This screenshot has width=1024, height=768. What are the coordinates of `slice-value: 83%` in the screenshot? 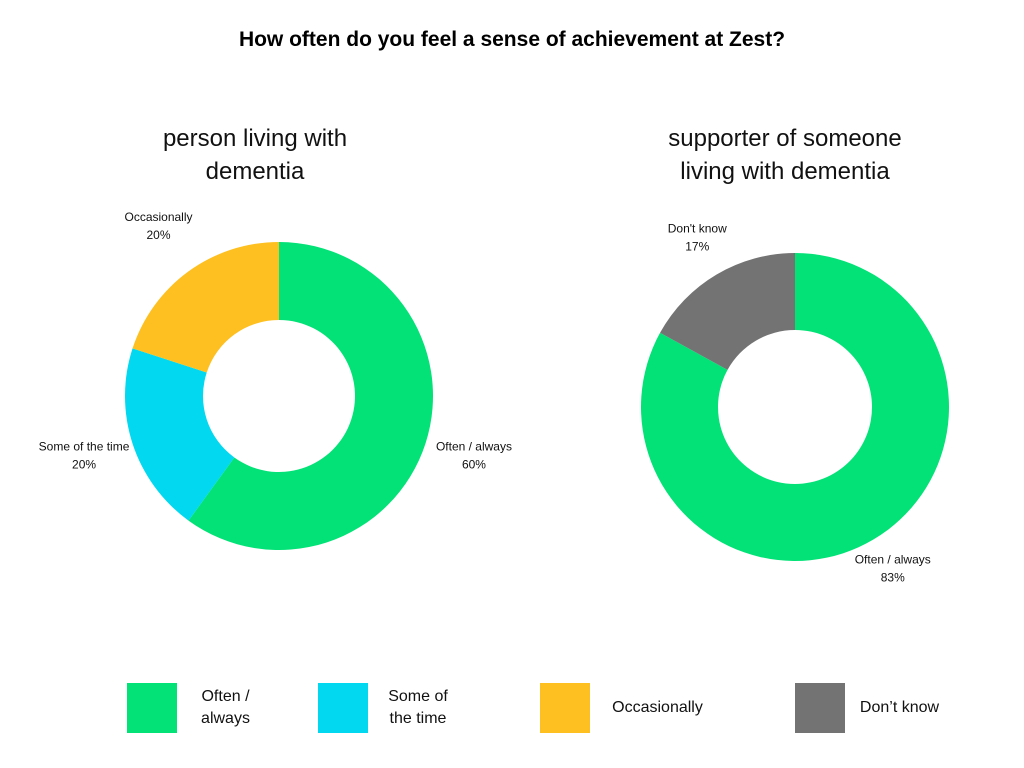 It's located at (893, 577).